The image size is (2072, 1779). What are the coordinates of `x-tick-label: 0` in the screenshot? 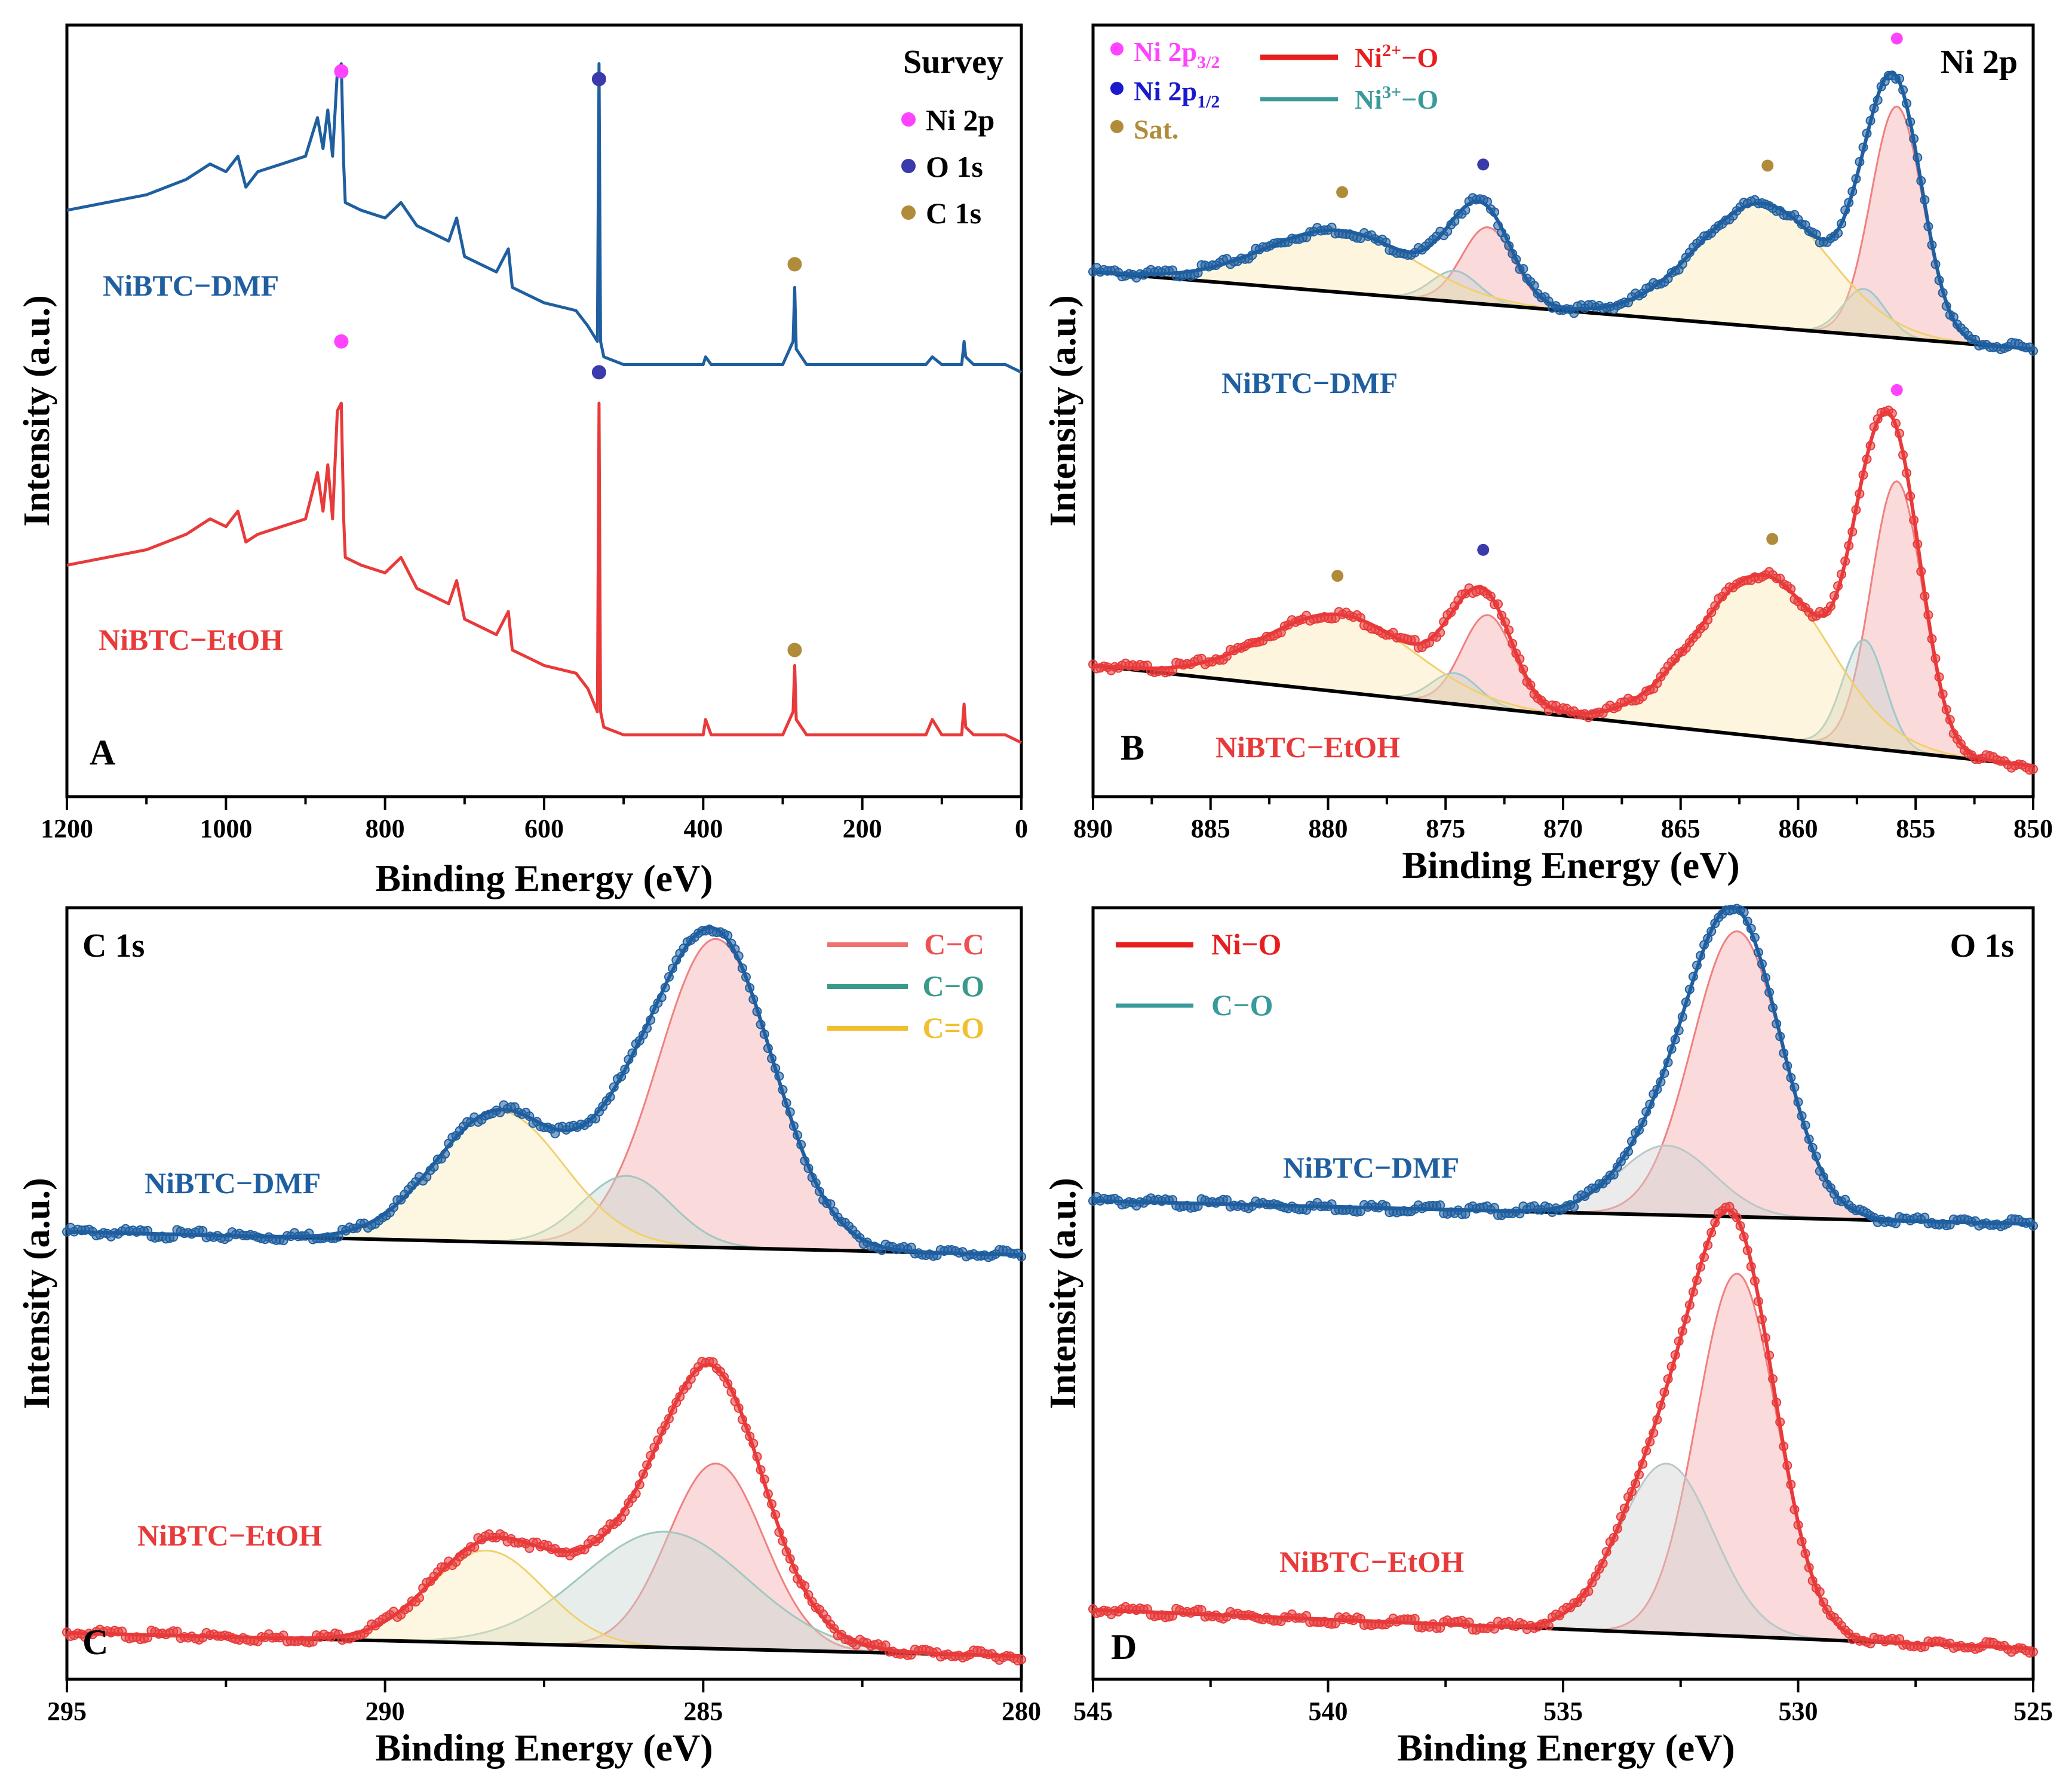 It's located at (1021, 828).